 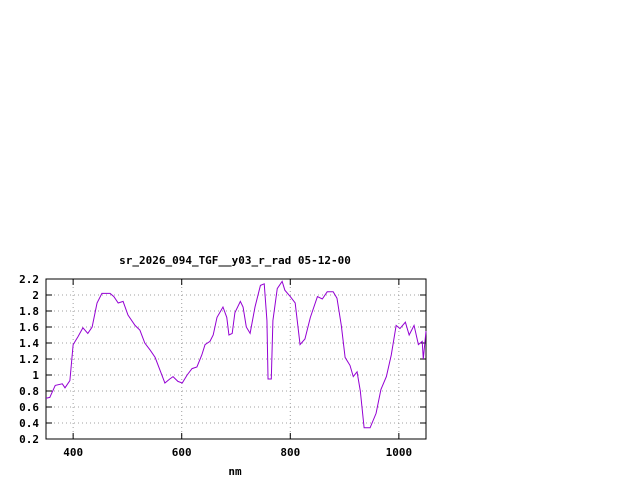 What do you see at coordinates (182, 452) in the screenshot?
I see `x-tick-label: 600` at bounding box center [182, 452].